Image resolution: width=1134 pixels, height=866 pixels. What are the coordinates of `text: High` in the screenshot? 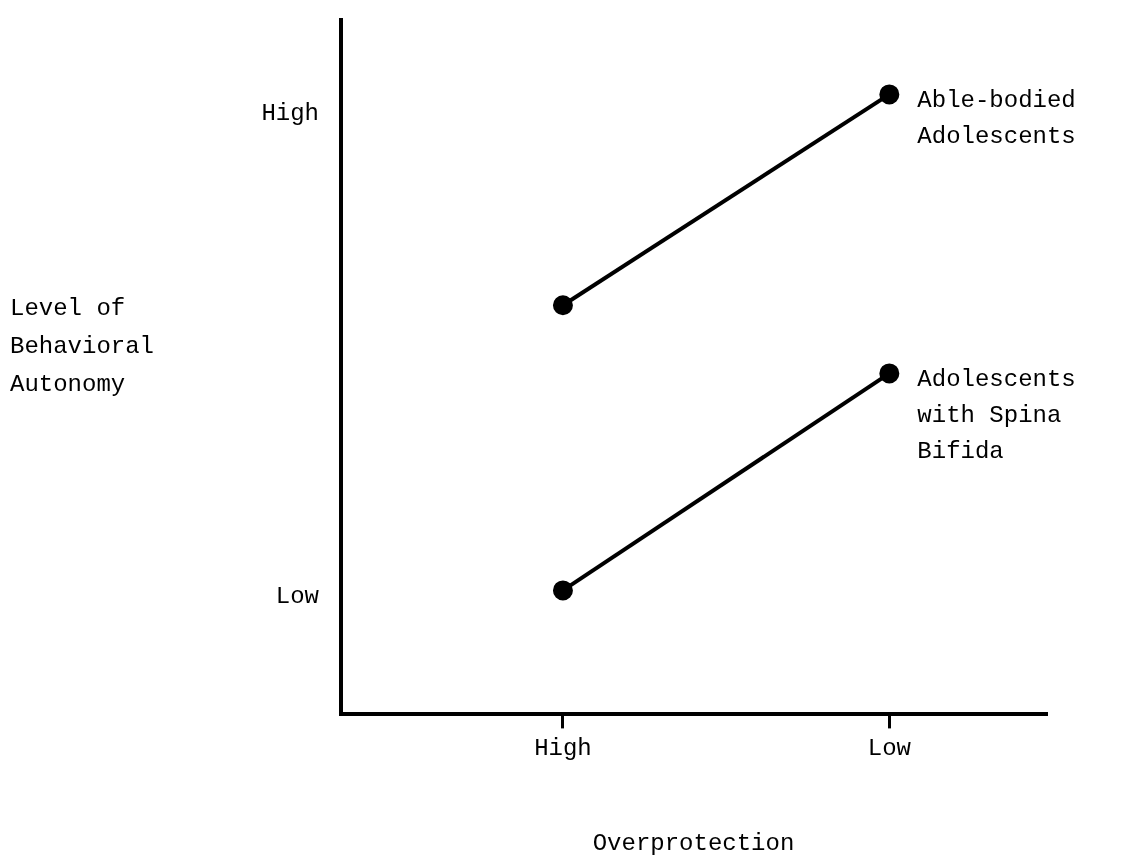 It's located at (290, 114).